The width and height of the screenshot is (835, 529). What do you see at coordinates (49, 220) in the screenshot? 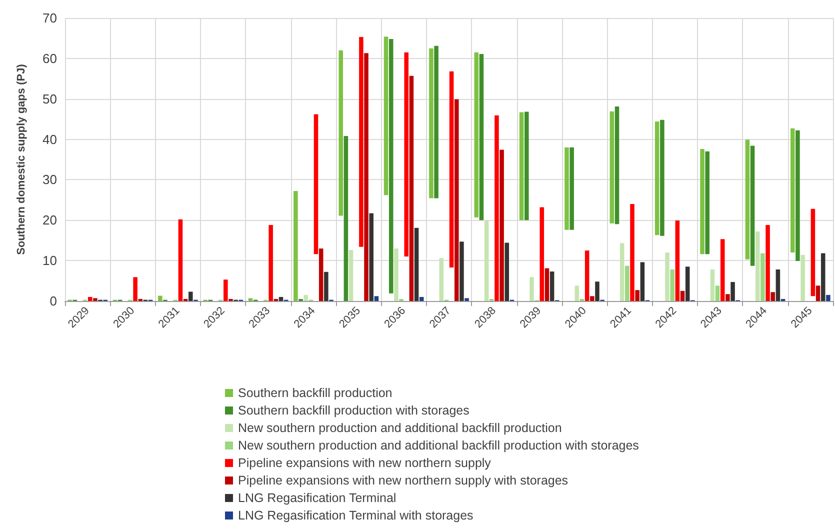
I see `y-tick-label: 20` at bounding box center [49, 220].